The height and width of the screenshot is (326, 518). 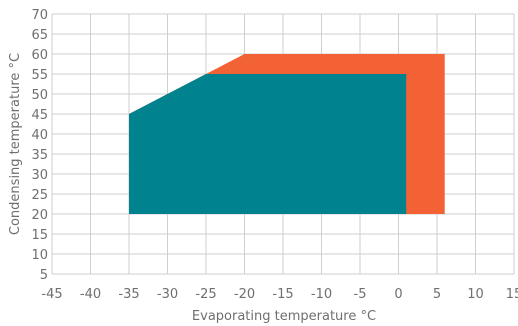 What do you see at coordinates (39, 75) in the screenshot?
I see `y-tick-label: 55` at bounding box center [39, 75].